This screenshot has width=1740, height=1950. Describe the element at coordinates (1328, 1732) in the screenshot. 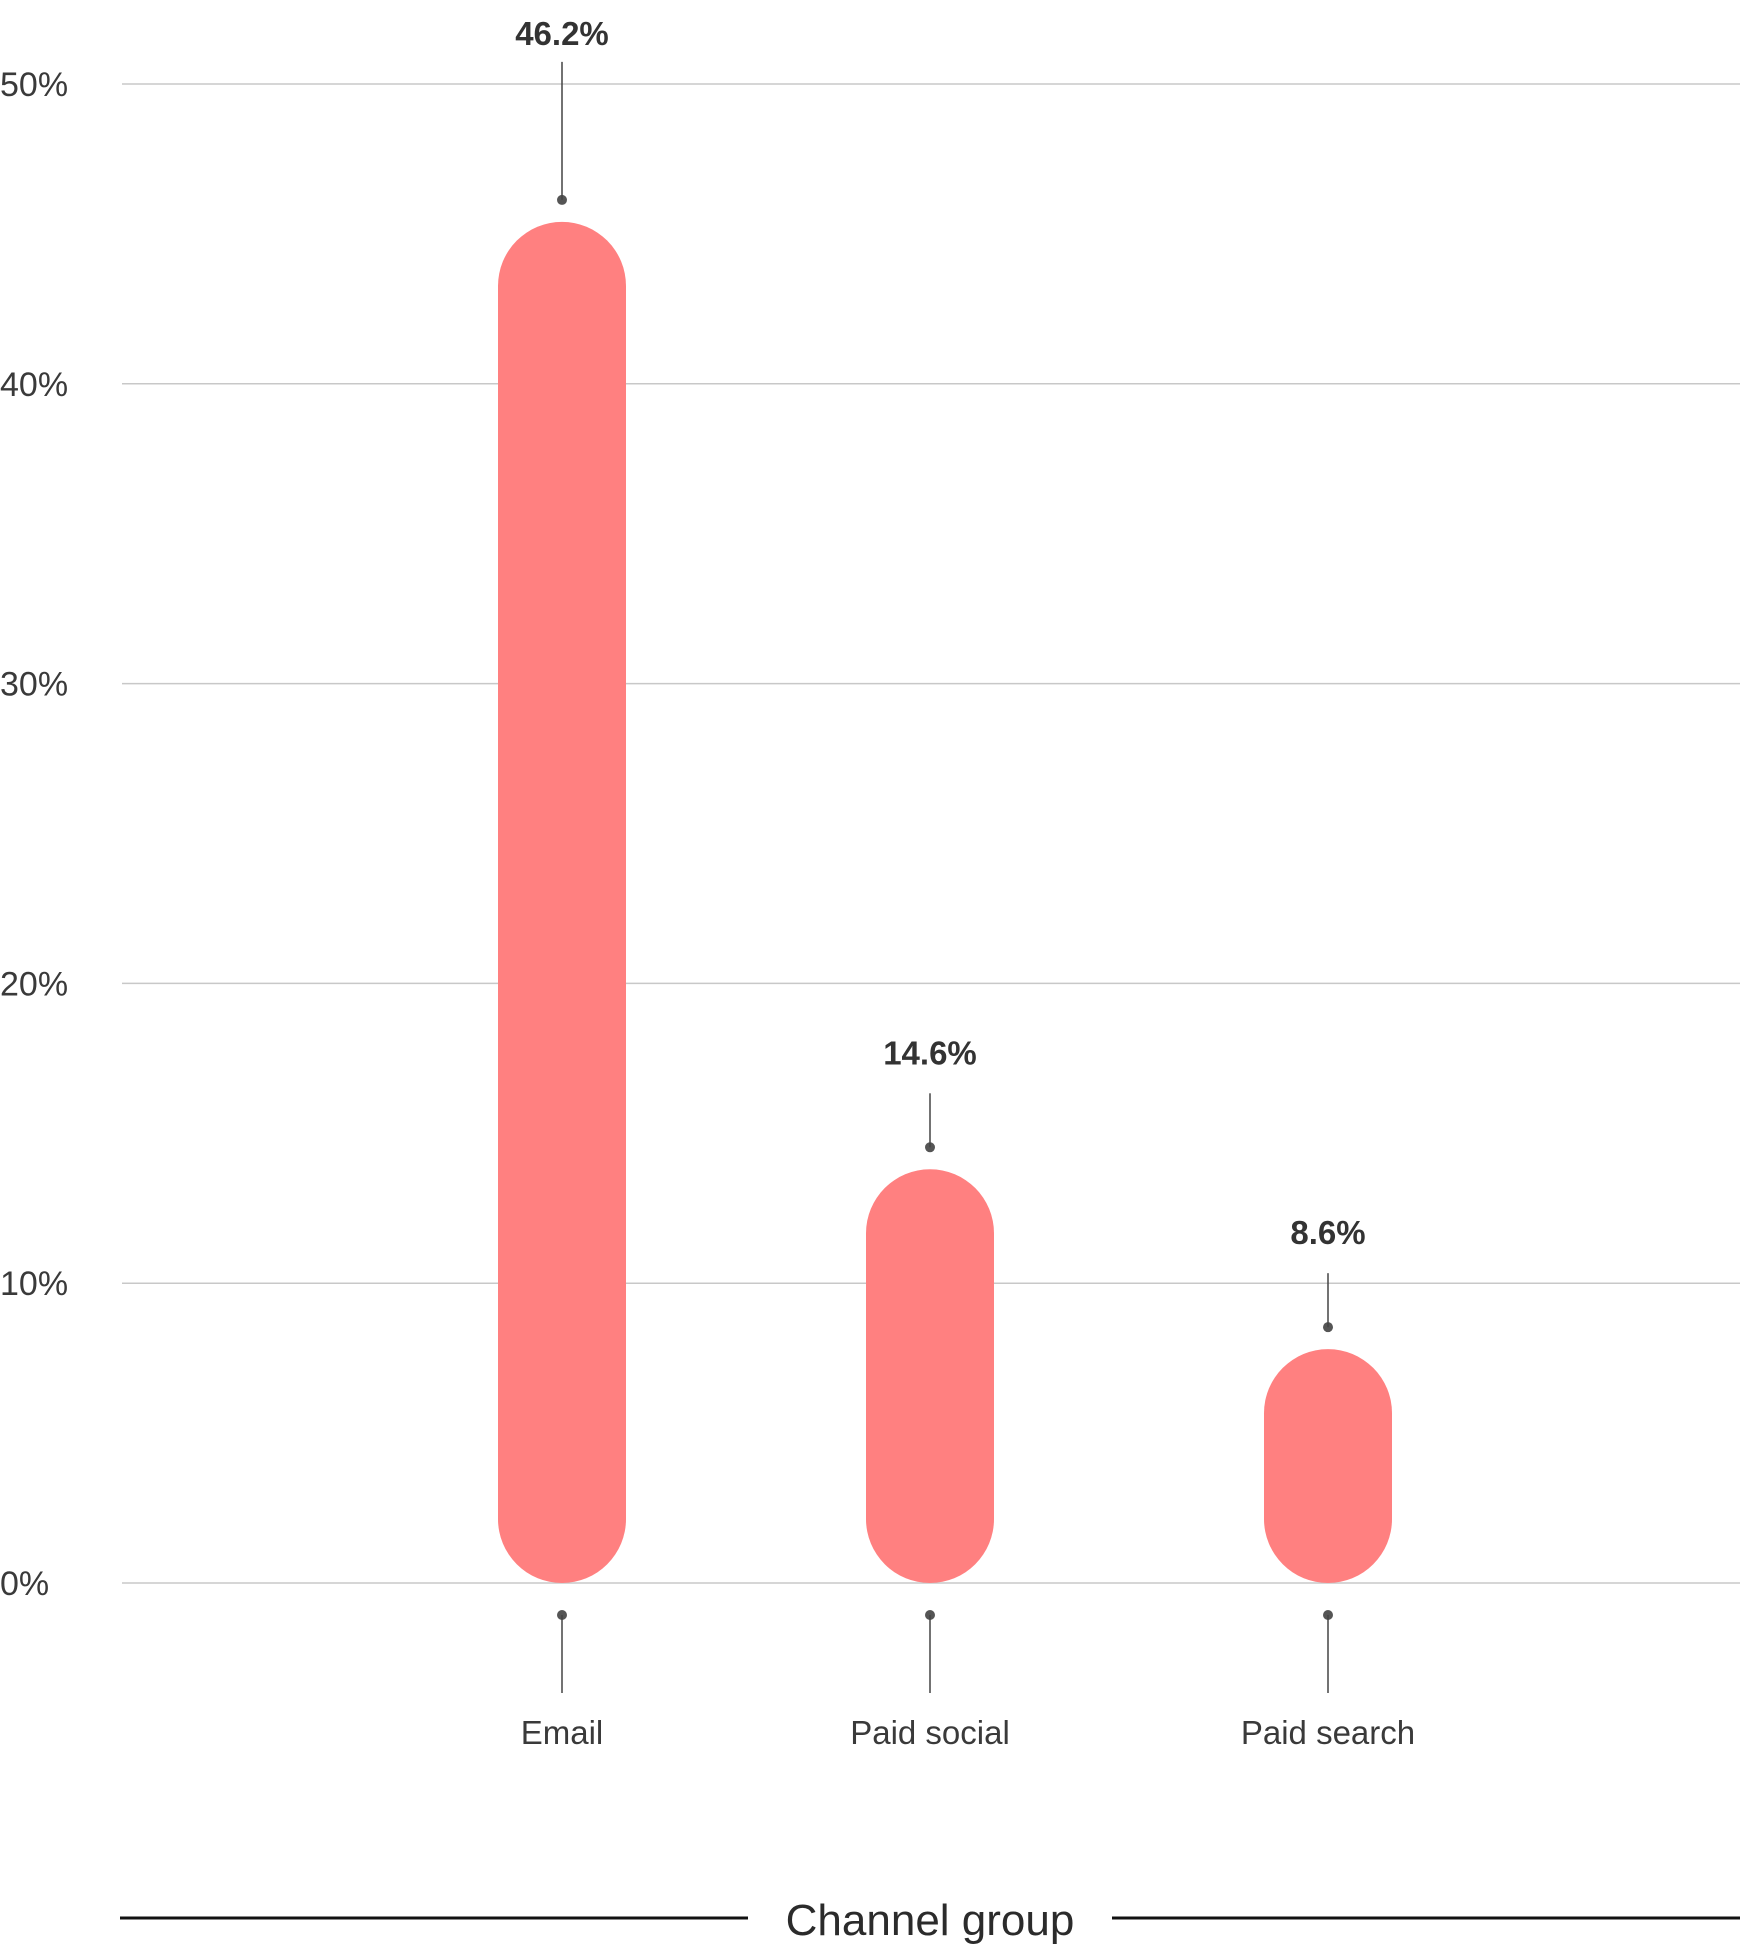

I see `category-label-paid-search: Paid search` at that location.